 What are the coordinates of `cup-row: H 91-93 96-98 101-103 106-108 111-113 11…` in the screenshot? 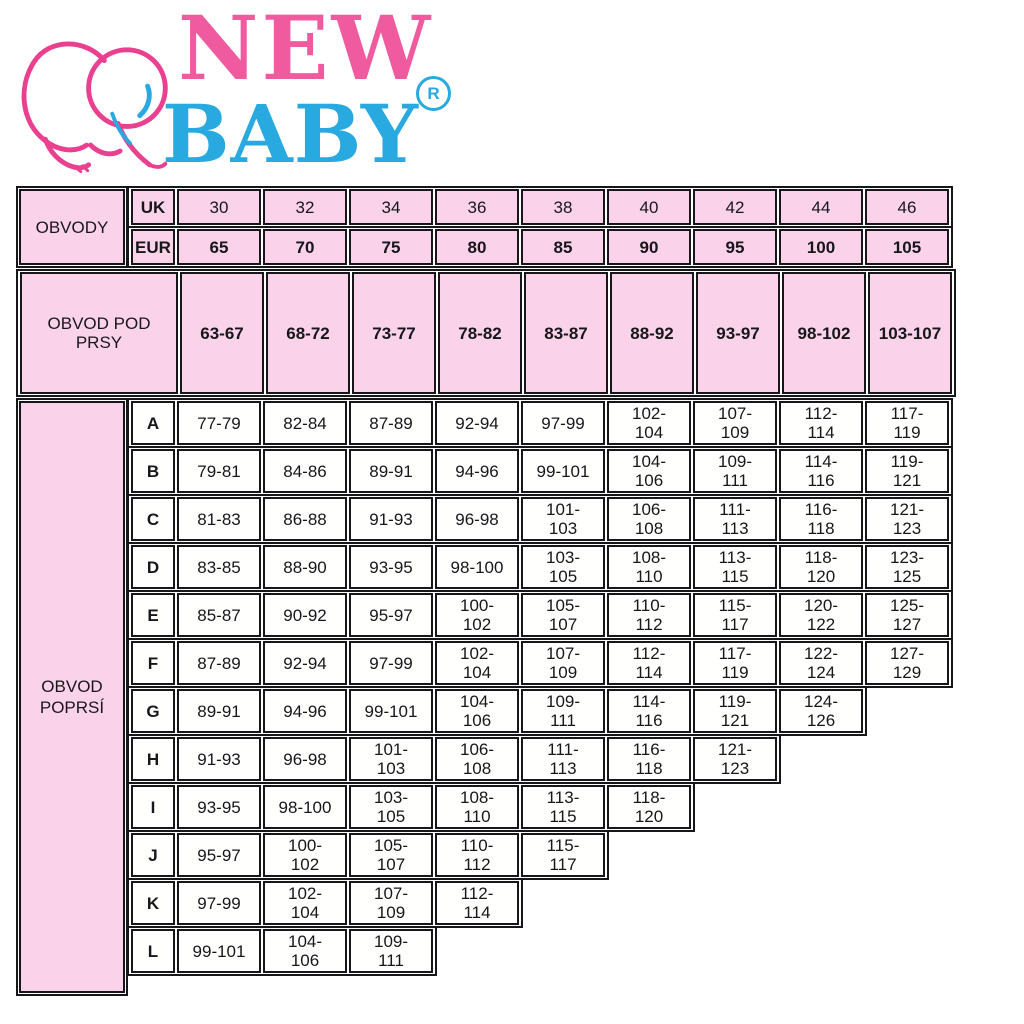 It's located at (454, 759).